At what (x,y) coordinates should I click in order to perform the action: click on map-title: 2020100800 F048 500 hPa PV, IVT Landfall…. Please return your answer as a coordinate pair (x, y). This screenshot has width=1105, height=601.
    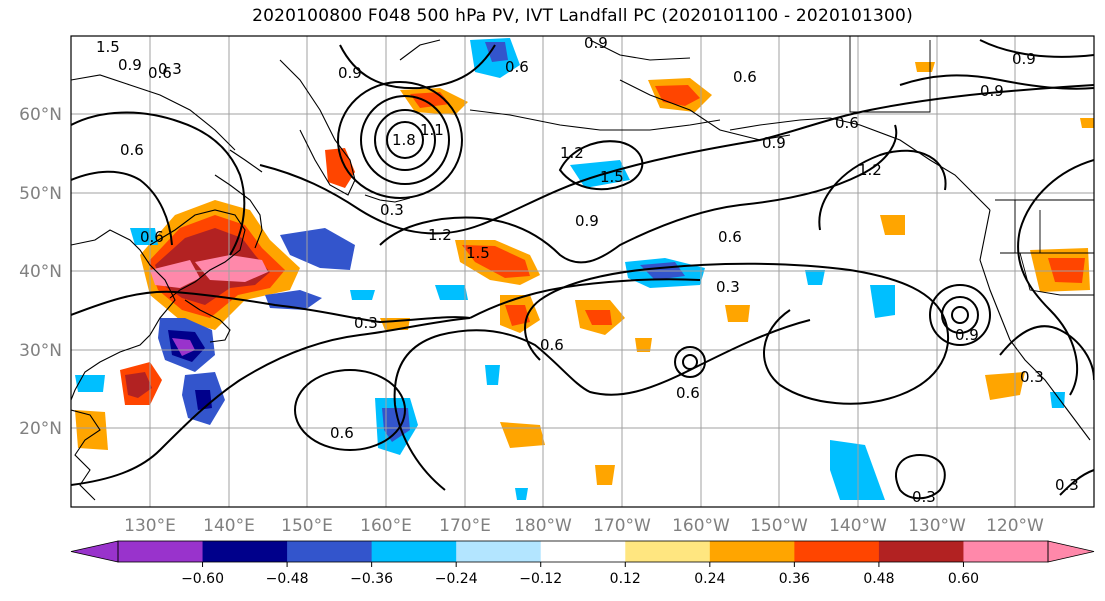
    Looking at the image, I should click on (582, 16).